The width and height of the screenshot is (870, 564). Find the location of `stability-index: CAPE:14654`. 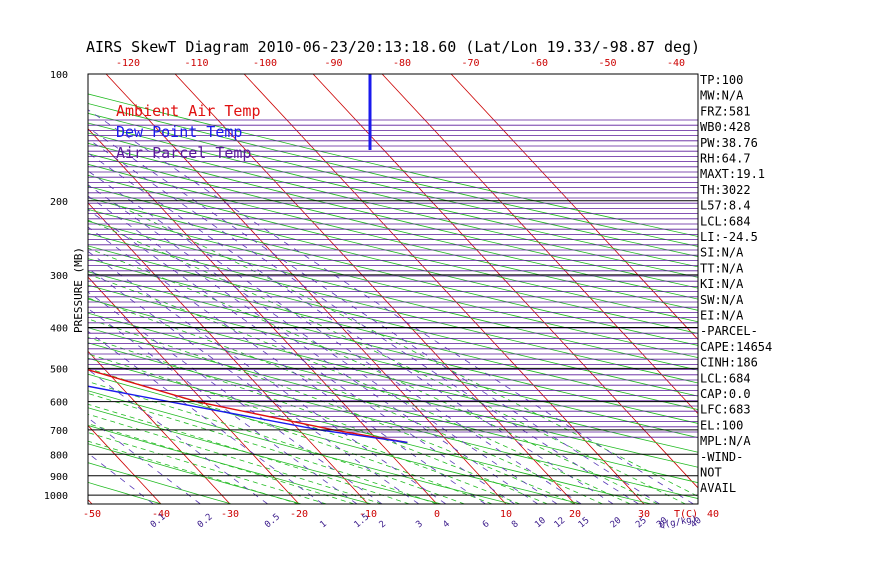

stability-index: CAPE:14654 is located at coordinates (736, 347).